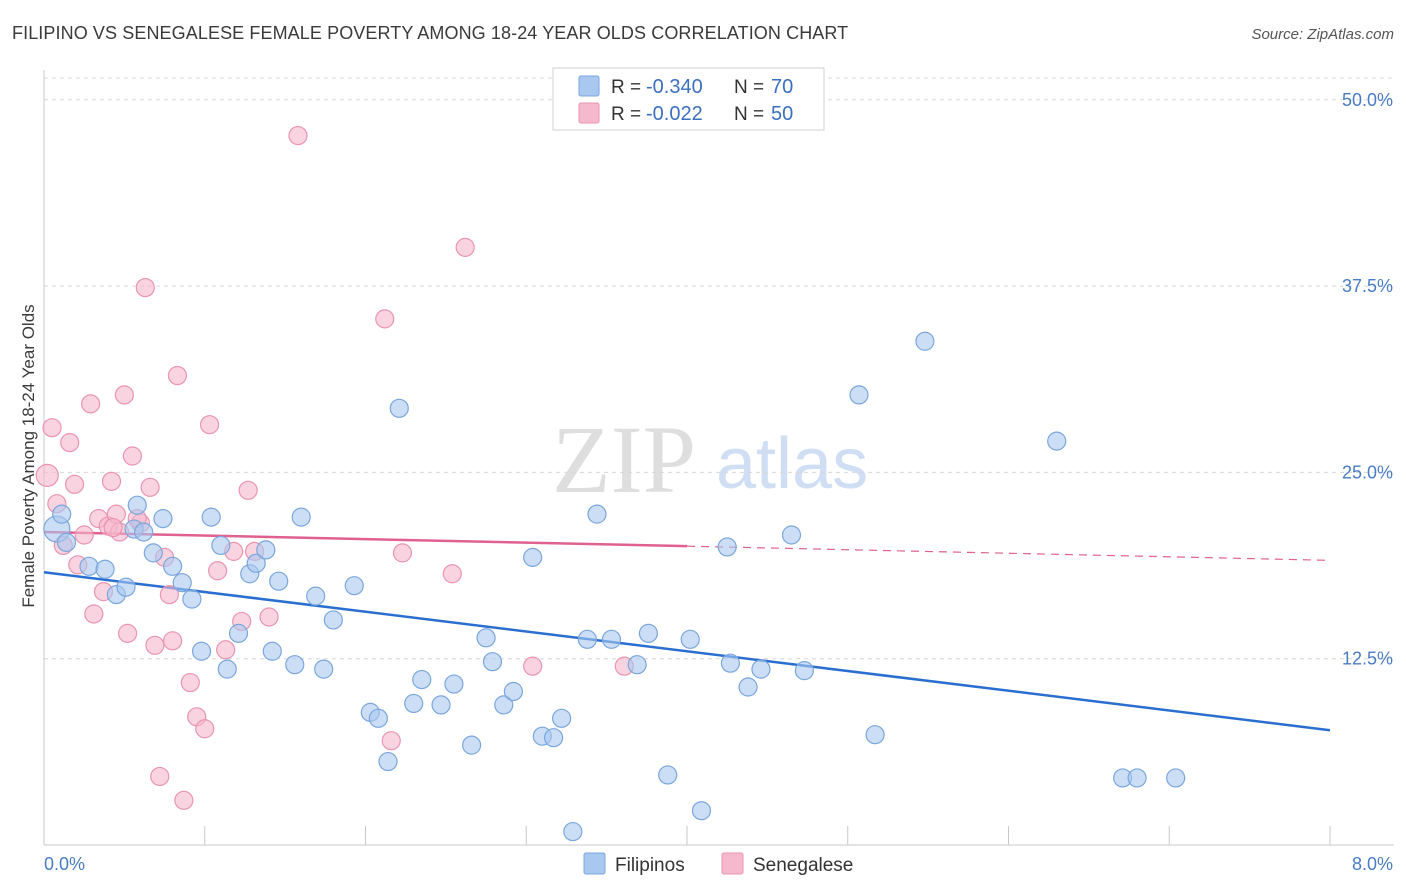 The width and height of the screenshot is (1406, 892). I want to click on filipino-legend-swatch, so click(589, 86).